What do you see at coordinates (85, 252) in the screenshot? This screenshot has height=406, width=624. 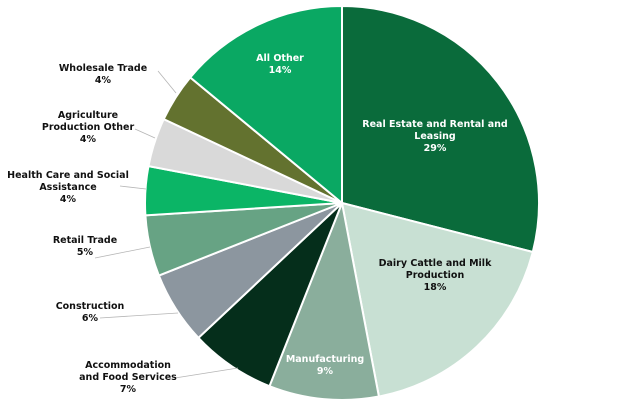 I see `data-label-value: 5%` at bounding box center [85, 252].